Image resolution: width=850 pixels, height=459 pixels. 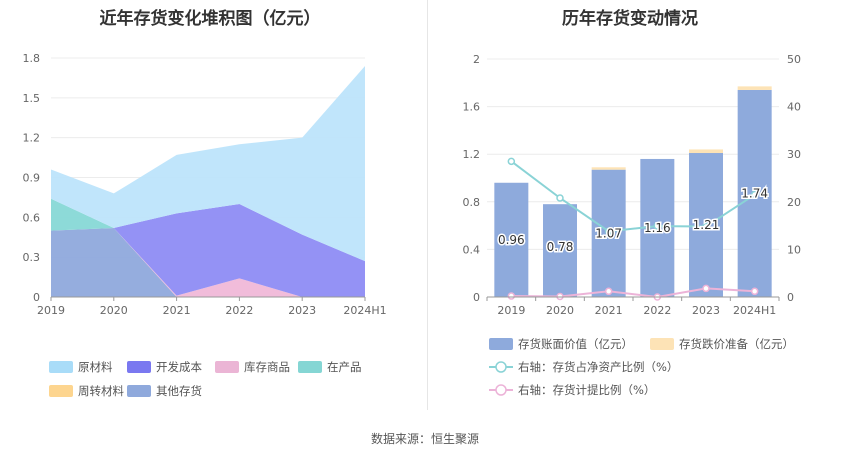 I want to click on right-y-tick-label: 40, so click(x=794, y=107).